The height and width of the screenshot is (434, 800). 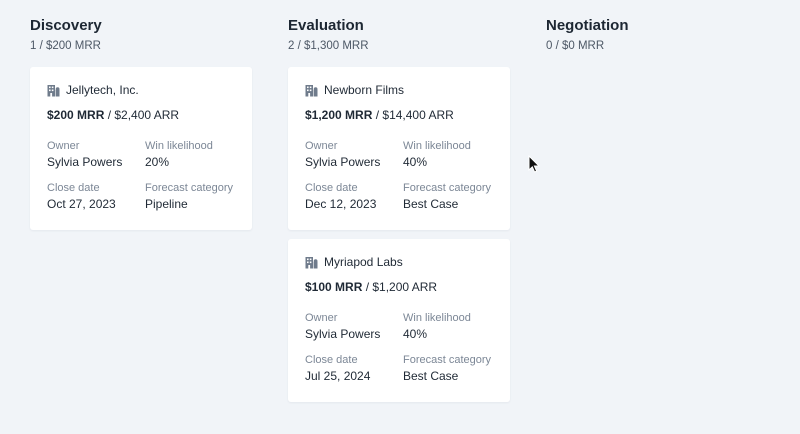 What do you see at coordinates (575, 46) in the screenshot?
I see `column-summary: 0 / $0 MRR` at bounding box center [575, 46].